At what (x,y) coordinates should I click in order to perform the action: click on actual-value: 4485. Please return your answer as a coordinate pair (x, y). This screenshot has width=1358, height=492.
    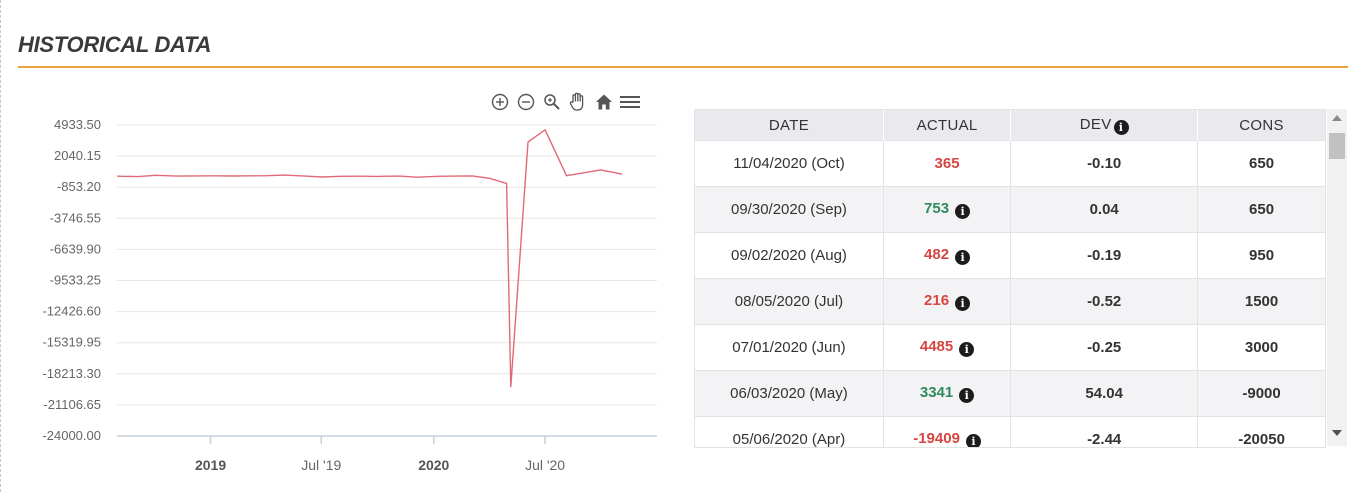
    Looking at the image, I should click on (936, 346).